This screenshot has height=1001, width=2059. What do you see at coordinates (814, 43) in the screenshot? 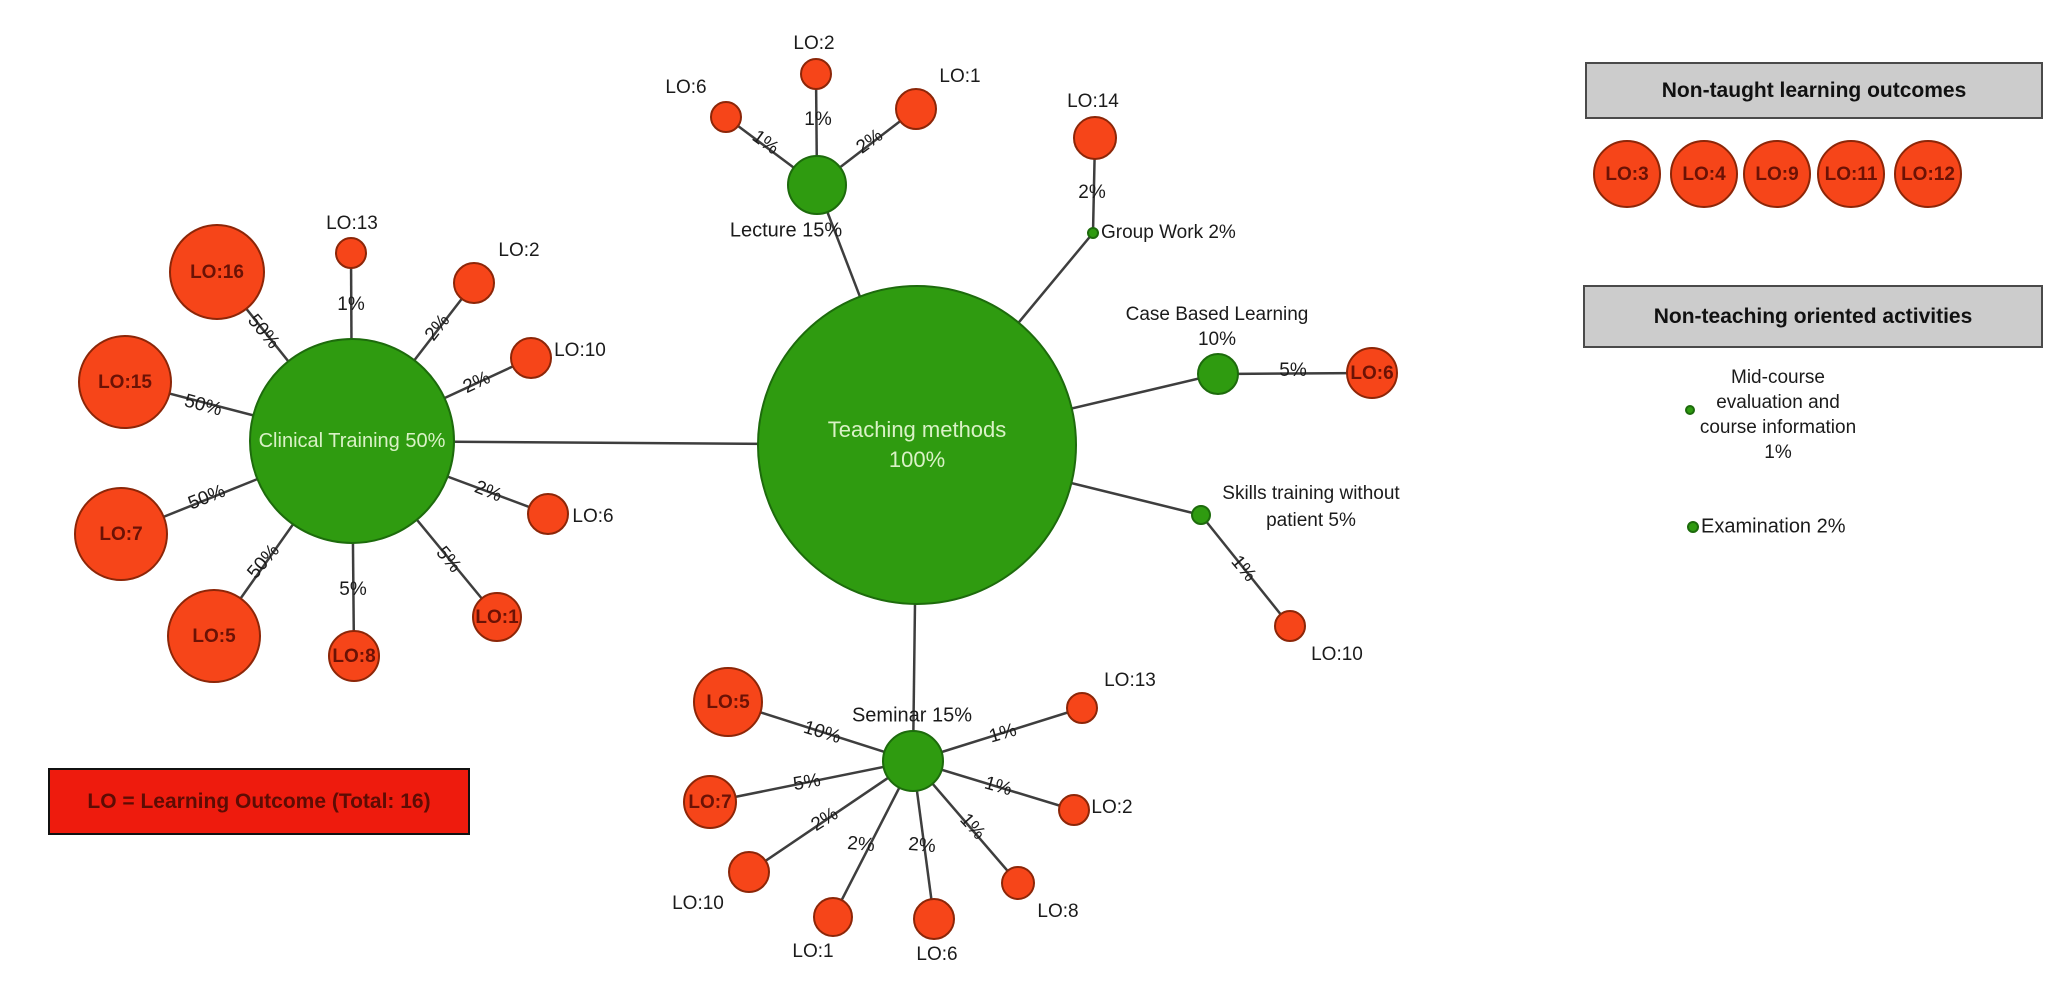
I see `node-lecture-lo2-label: LO:2` at bounding box center [814, 43].